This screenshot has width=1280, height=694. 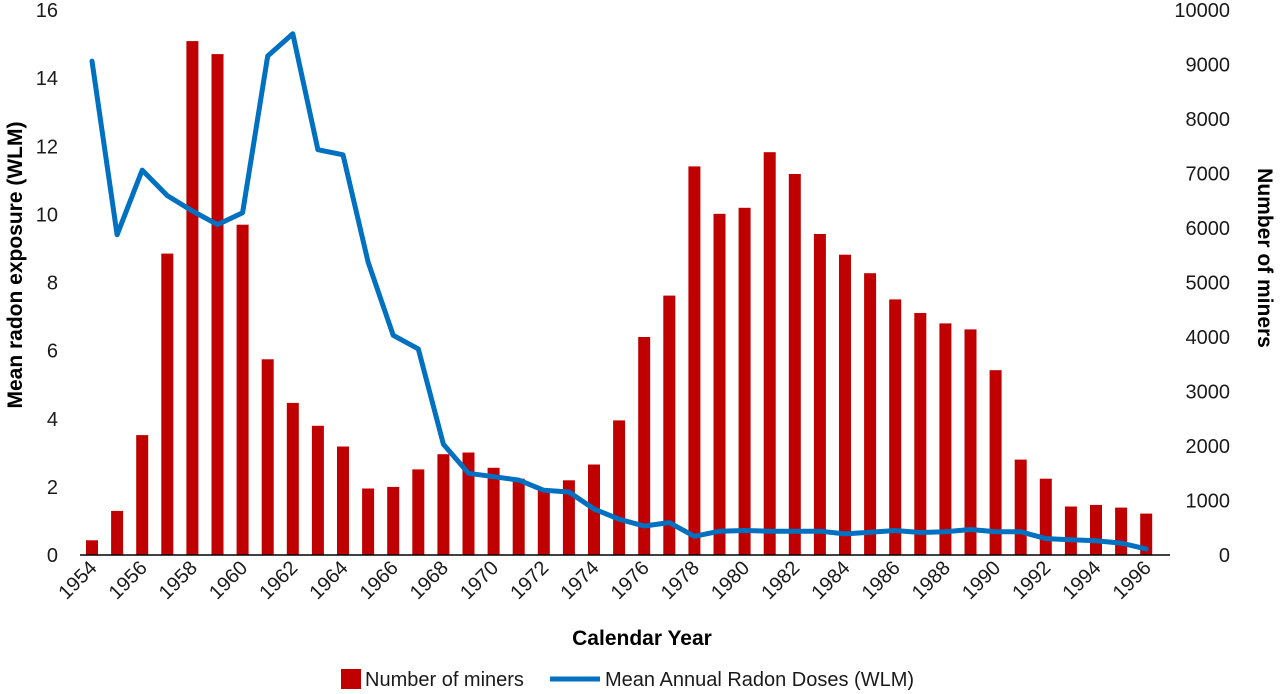 I want to click on bar-1982, so click(x=794, y=364).